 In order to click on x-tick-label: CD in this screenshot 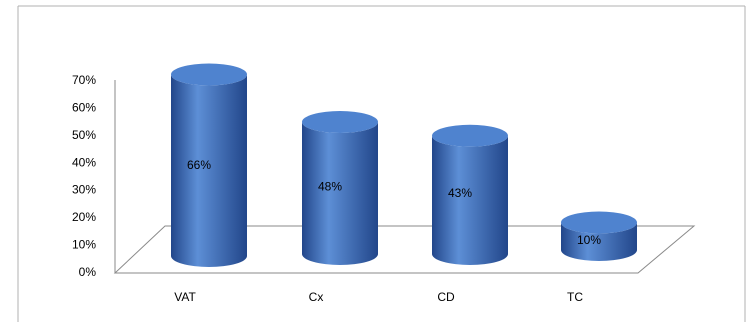, I will do `click(446, 297)`.